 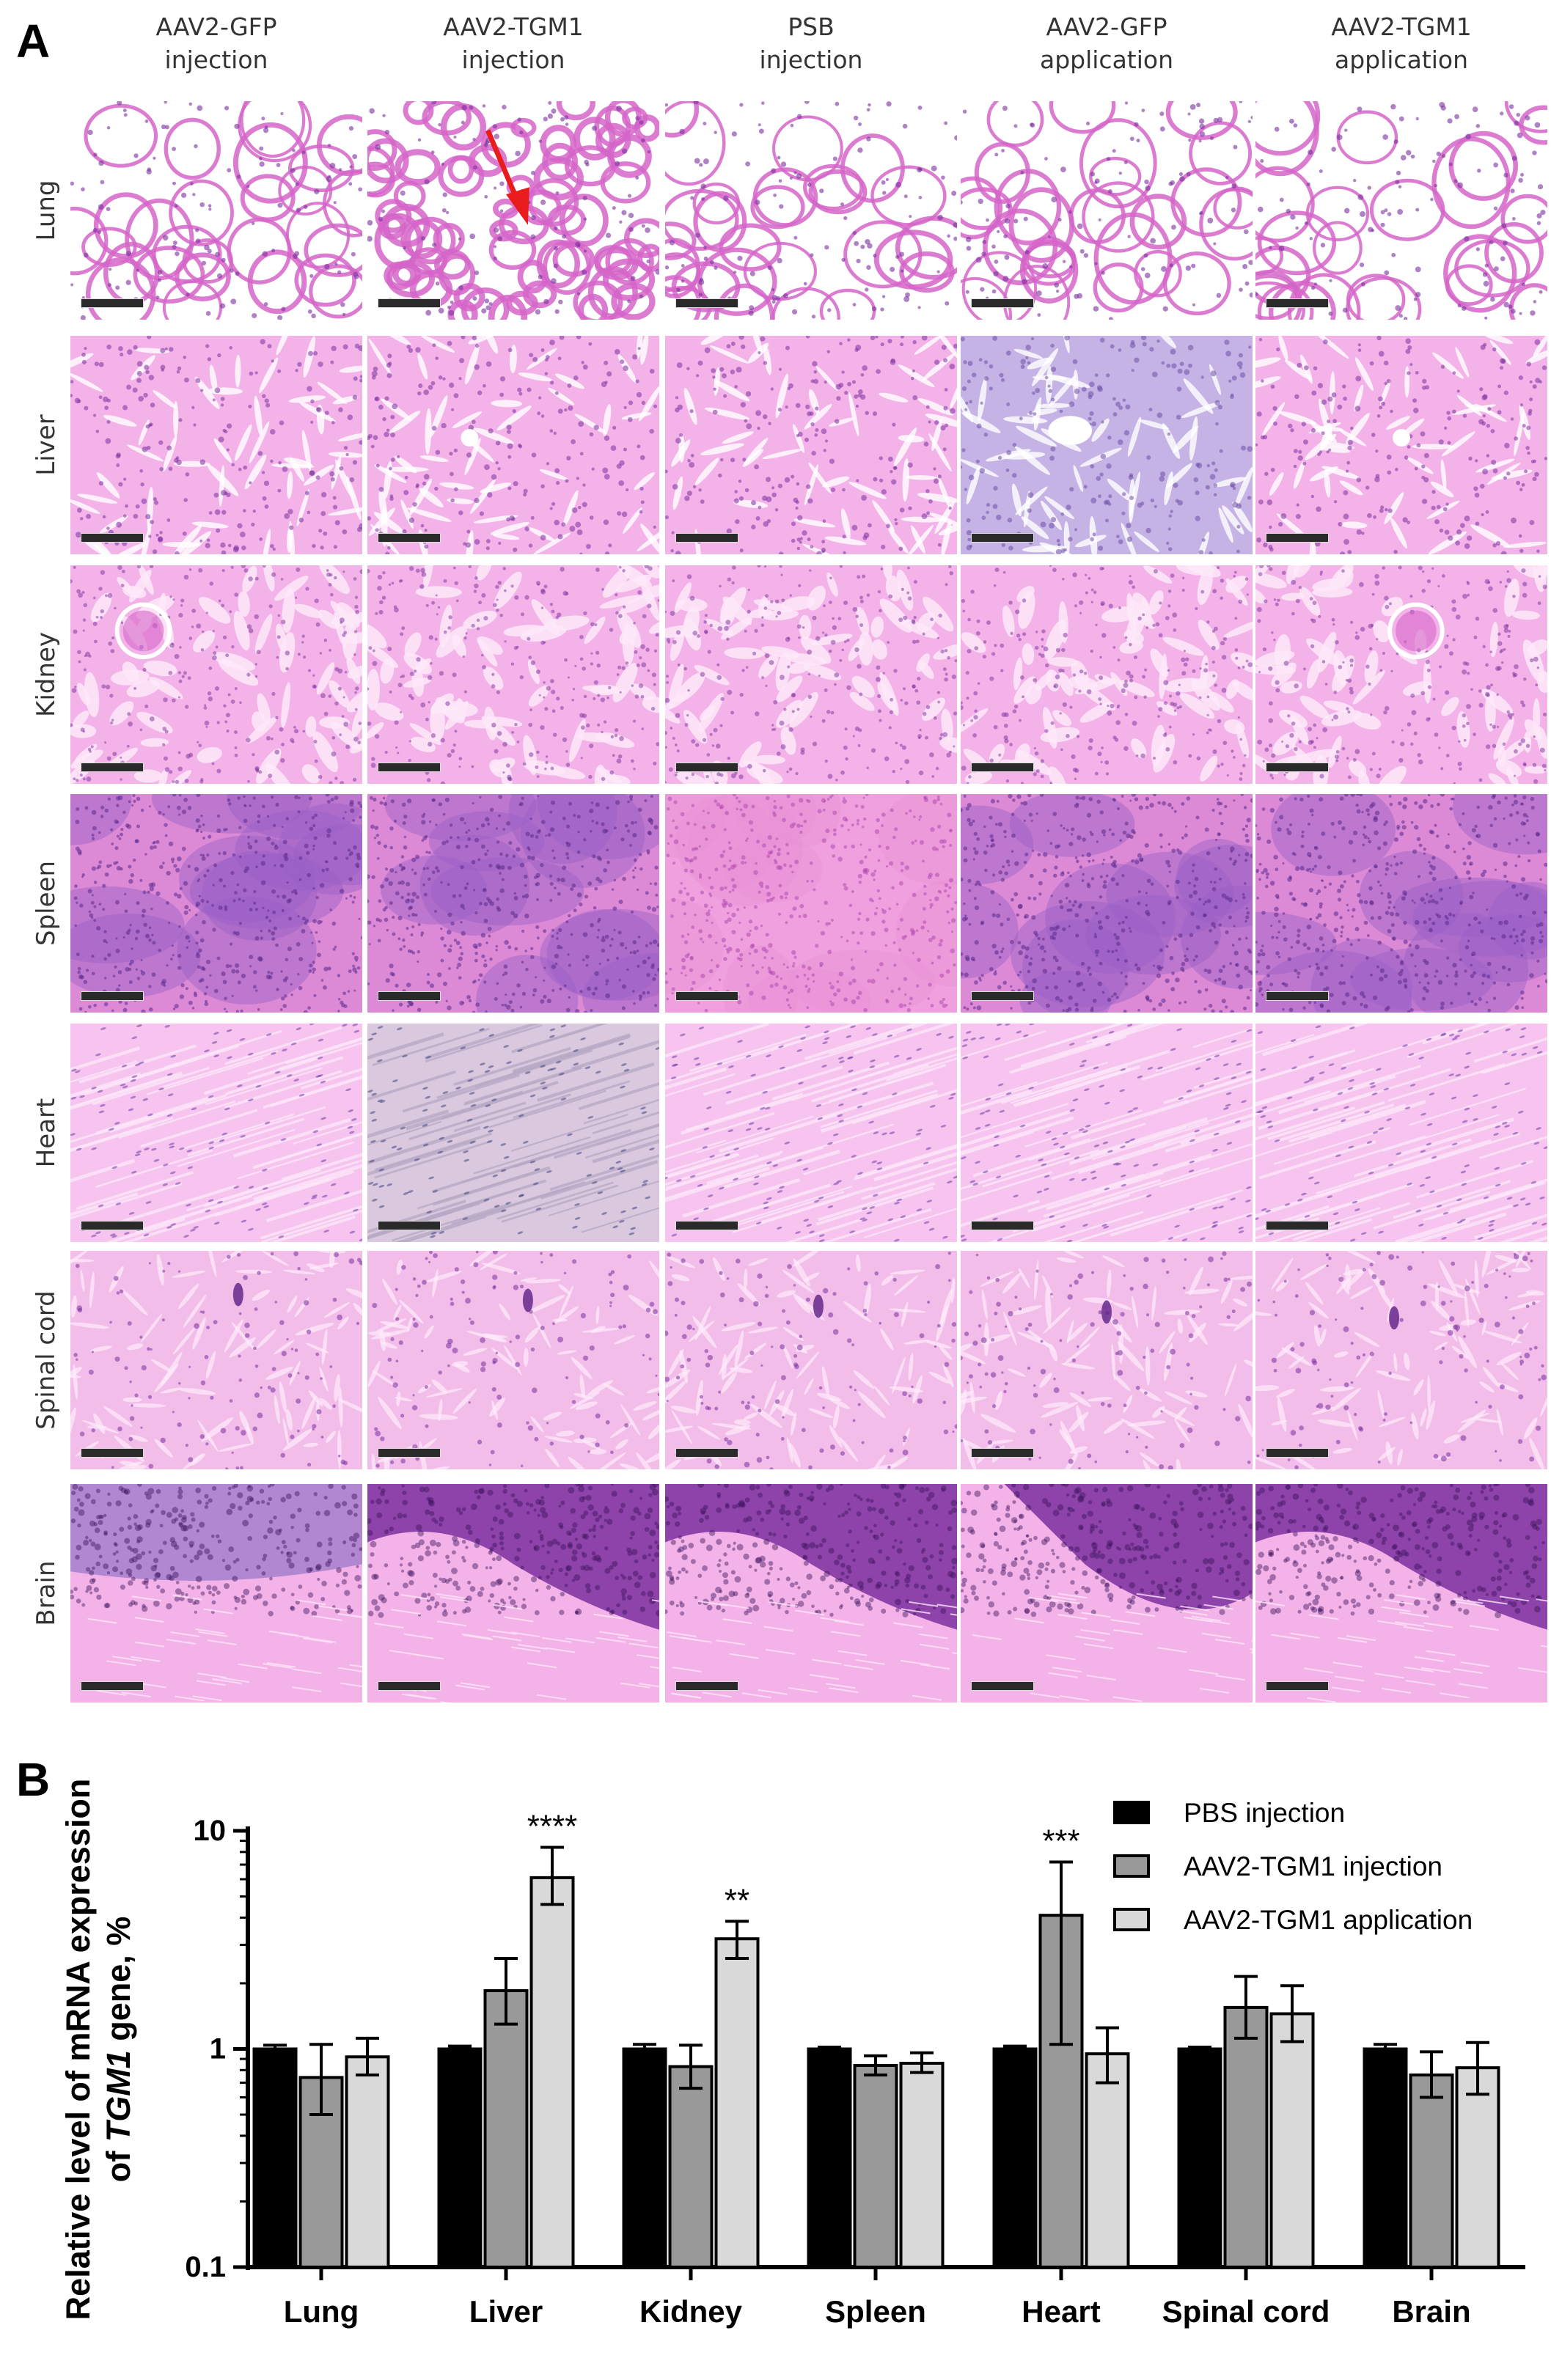 What do you see at coordinates (216, 43) in the screenshot?
I see `column-header: AAV2-GFP injection` at bounding box center [216, 43].